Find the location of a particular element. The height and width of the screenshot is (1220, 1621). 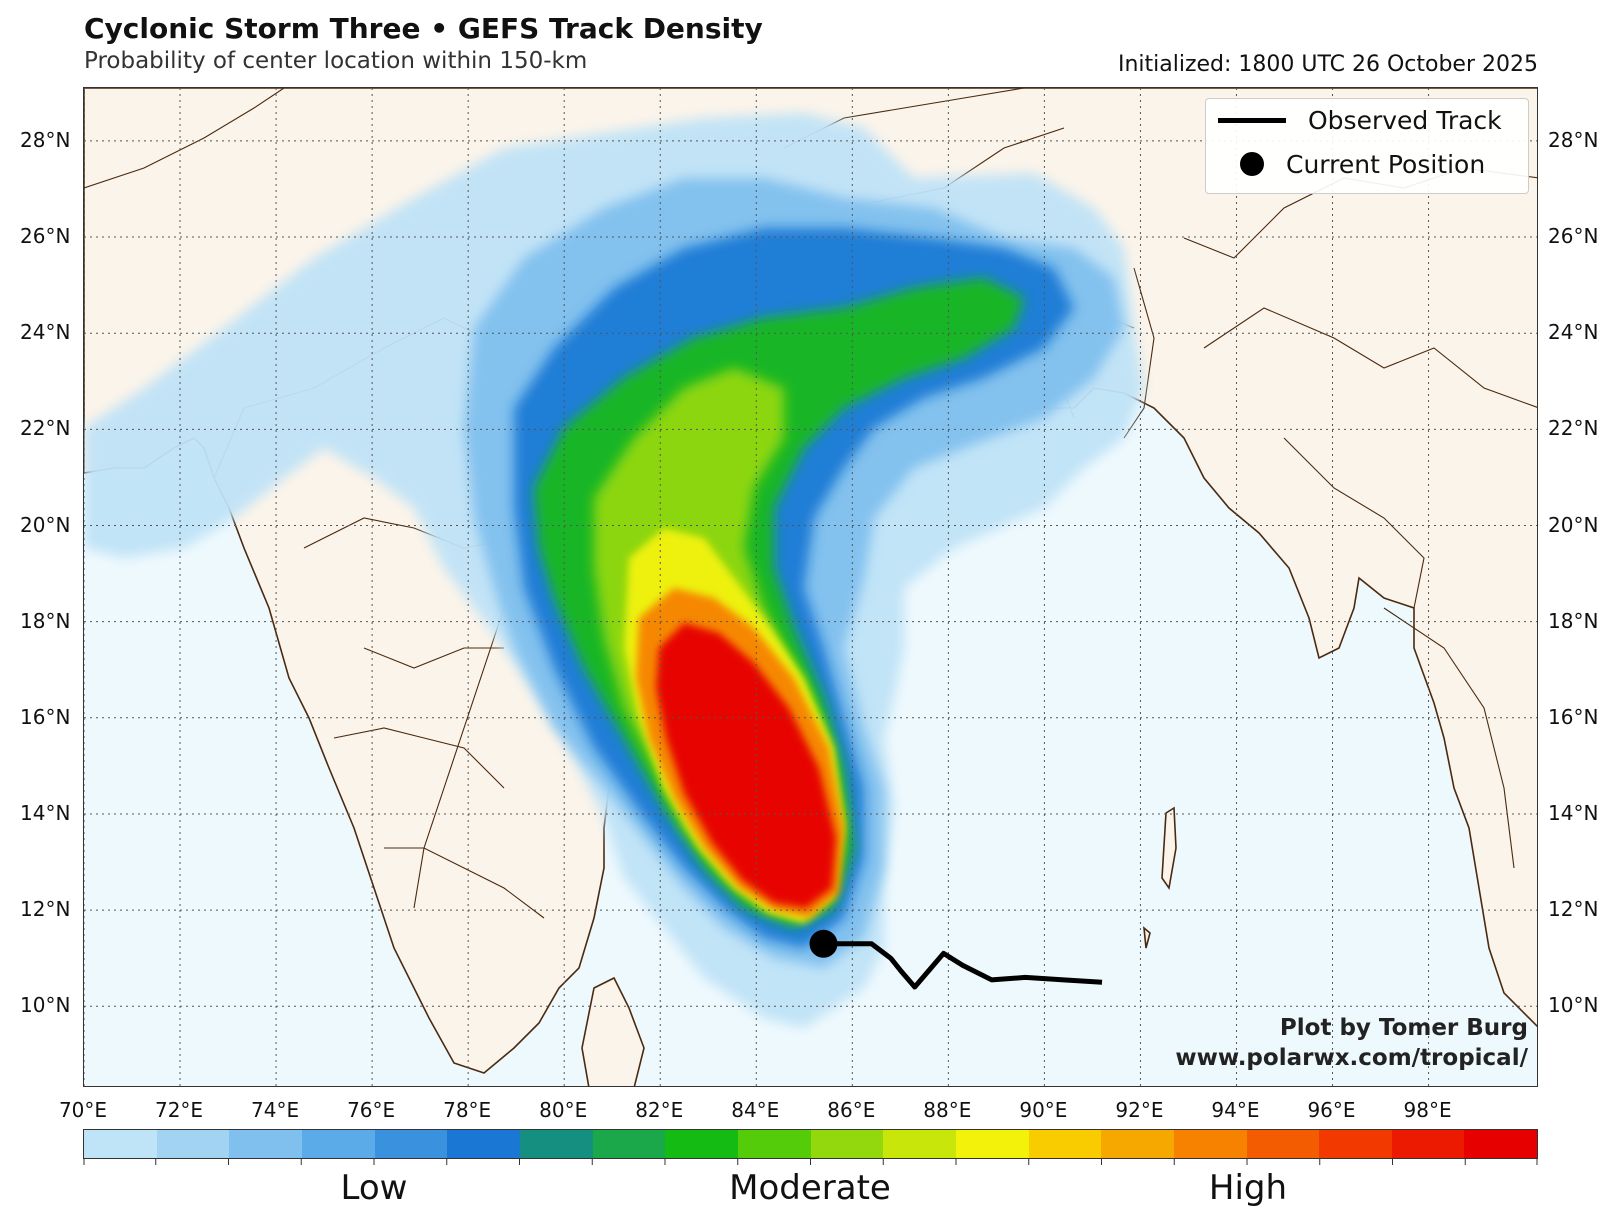

observed-track-line is located at coordinates (963, 965).